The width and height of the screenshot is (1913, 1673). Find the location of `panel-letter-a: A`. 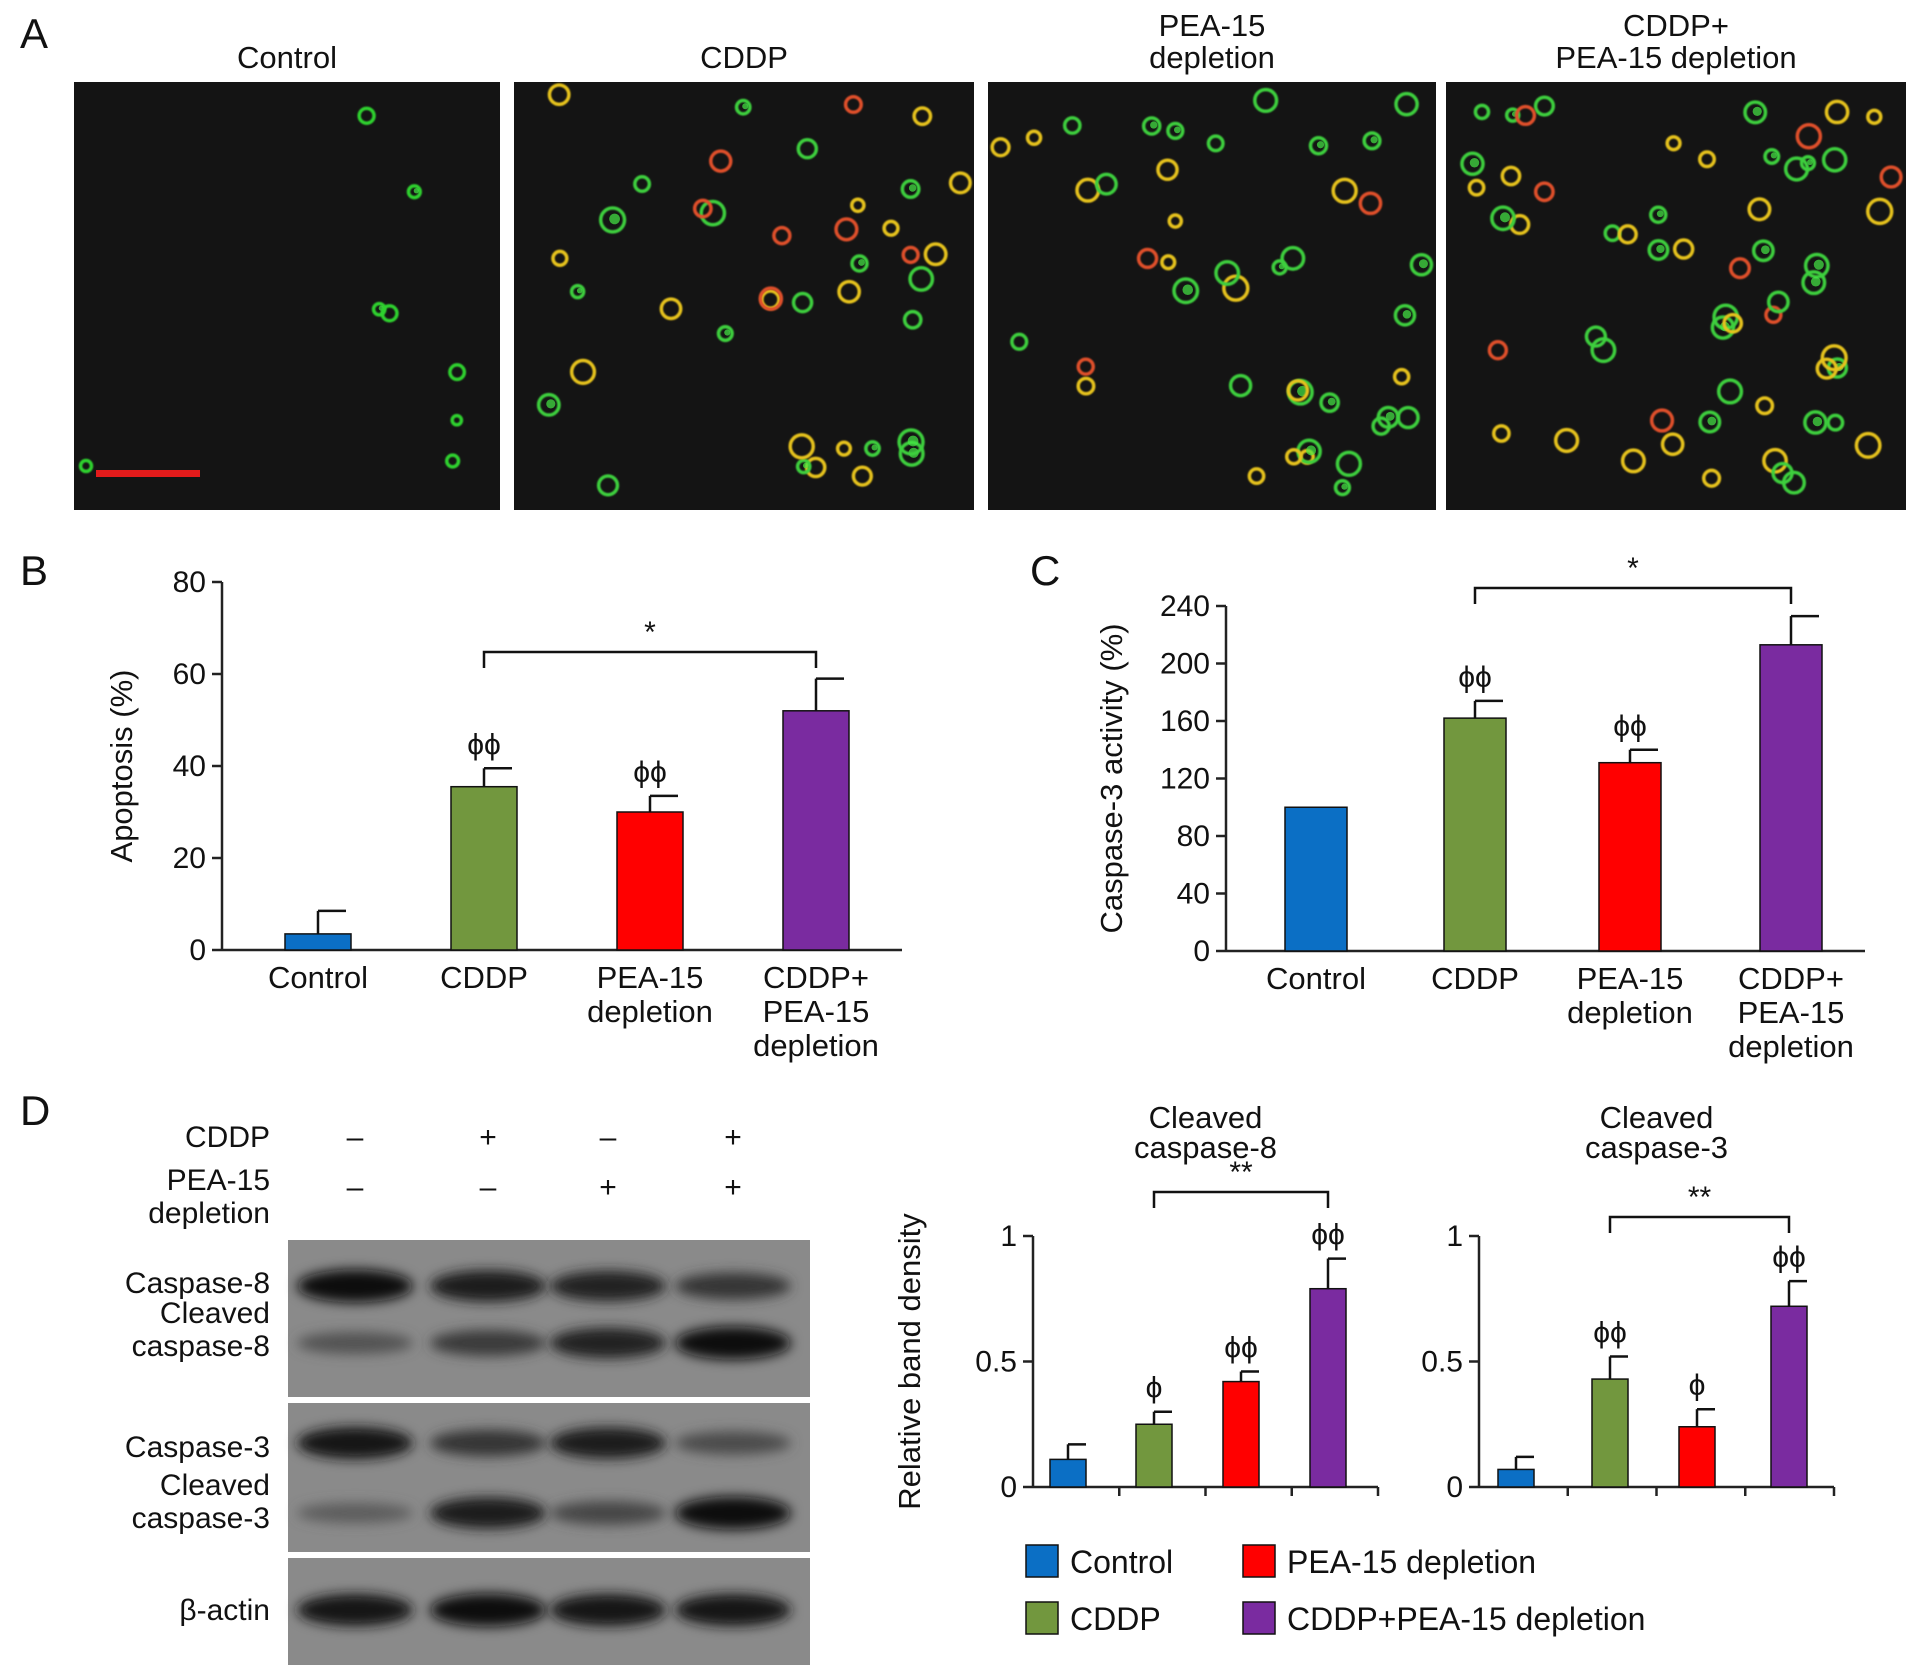

panel-letter-a: A is located at coordinates (34, 33).